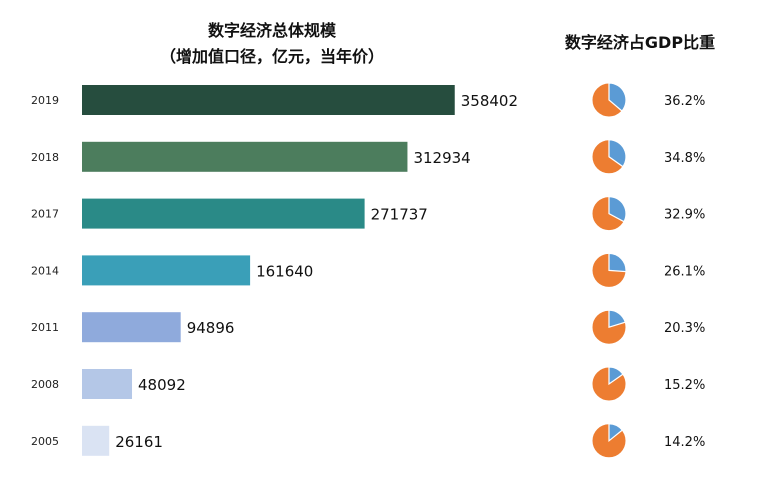  What do you see at coordinates (684, 271) in the screenshot?
I see `pie-percent-label: 26.1%` at bounding box center [684, 271].